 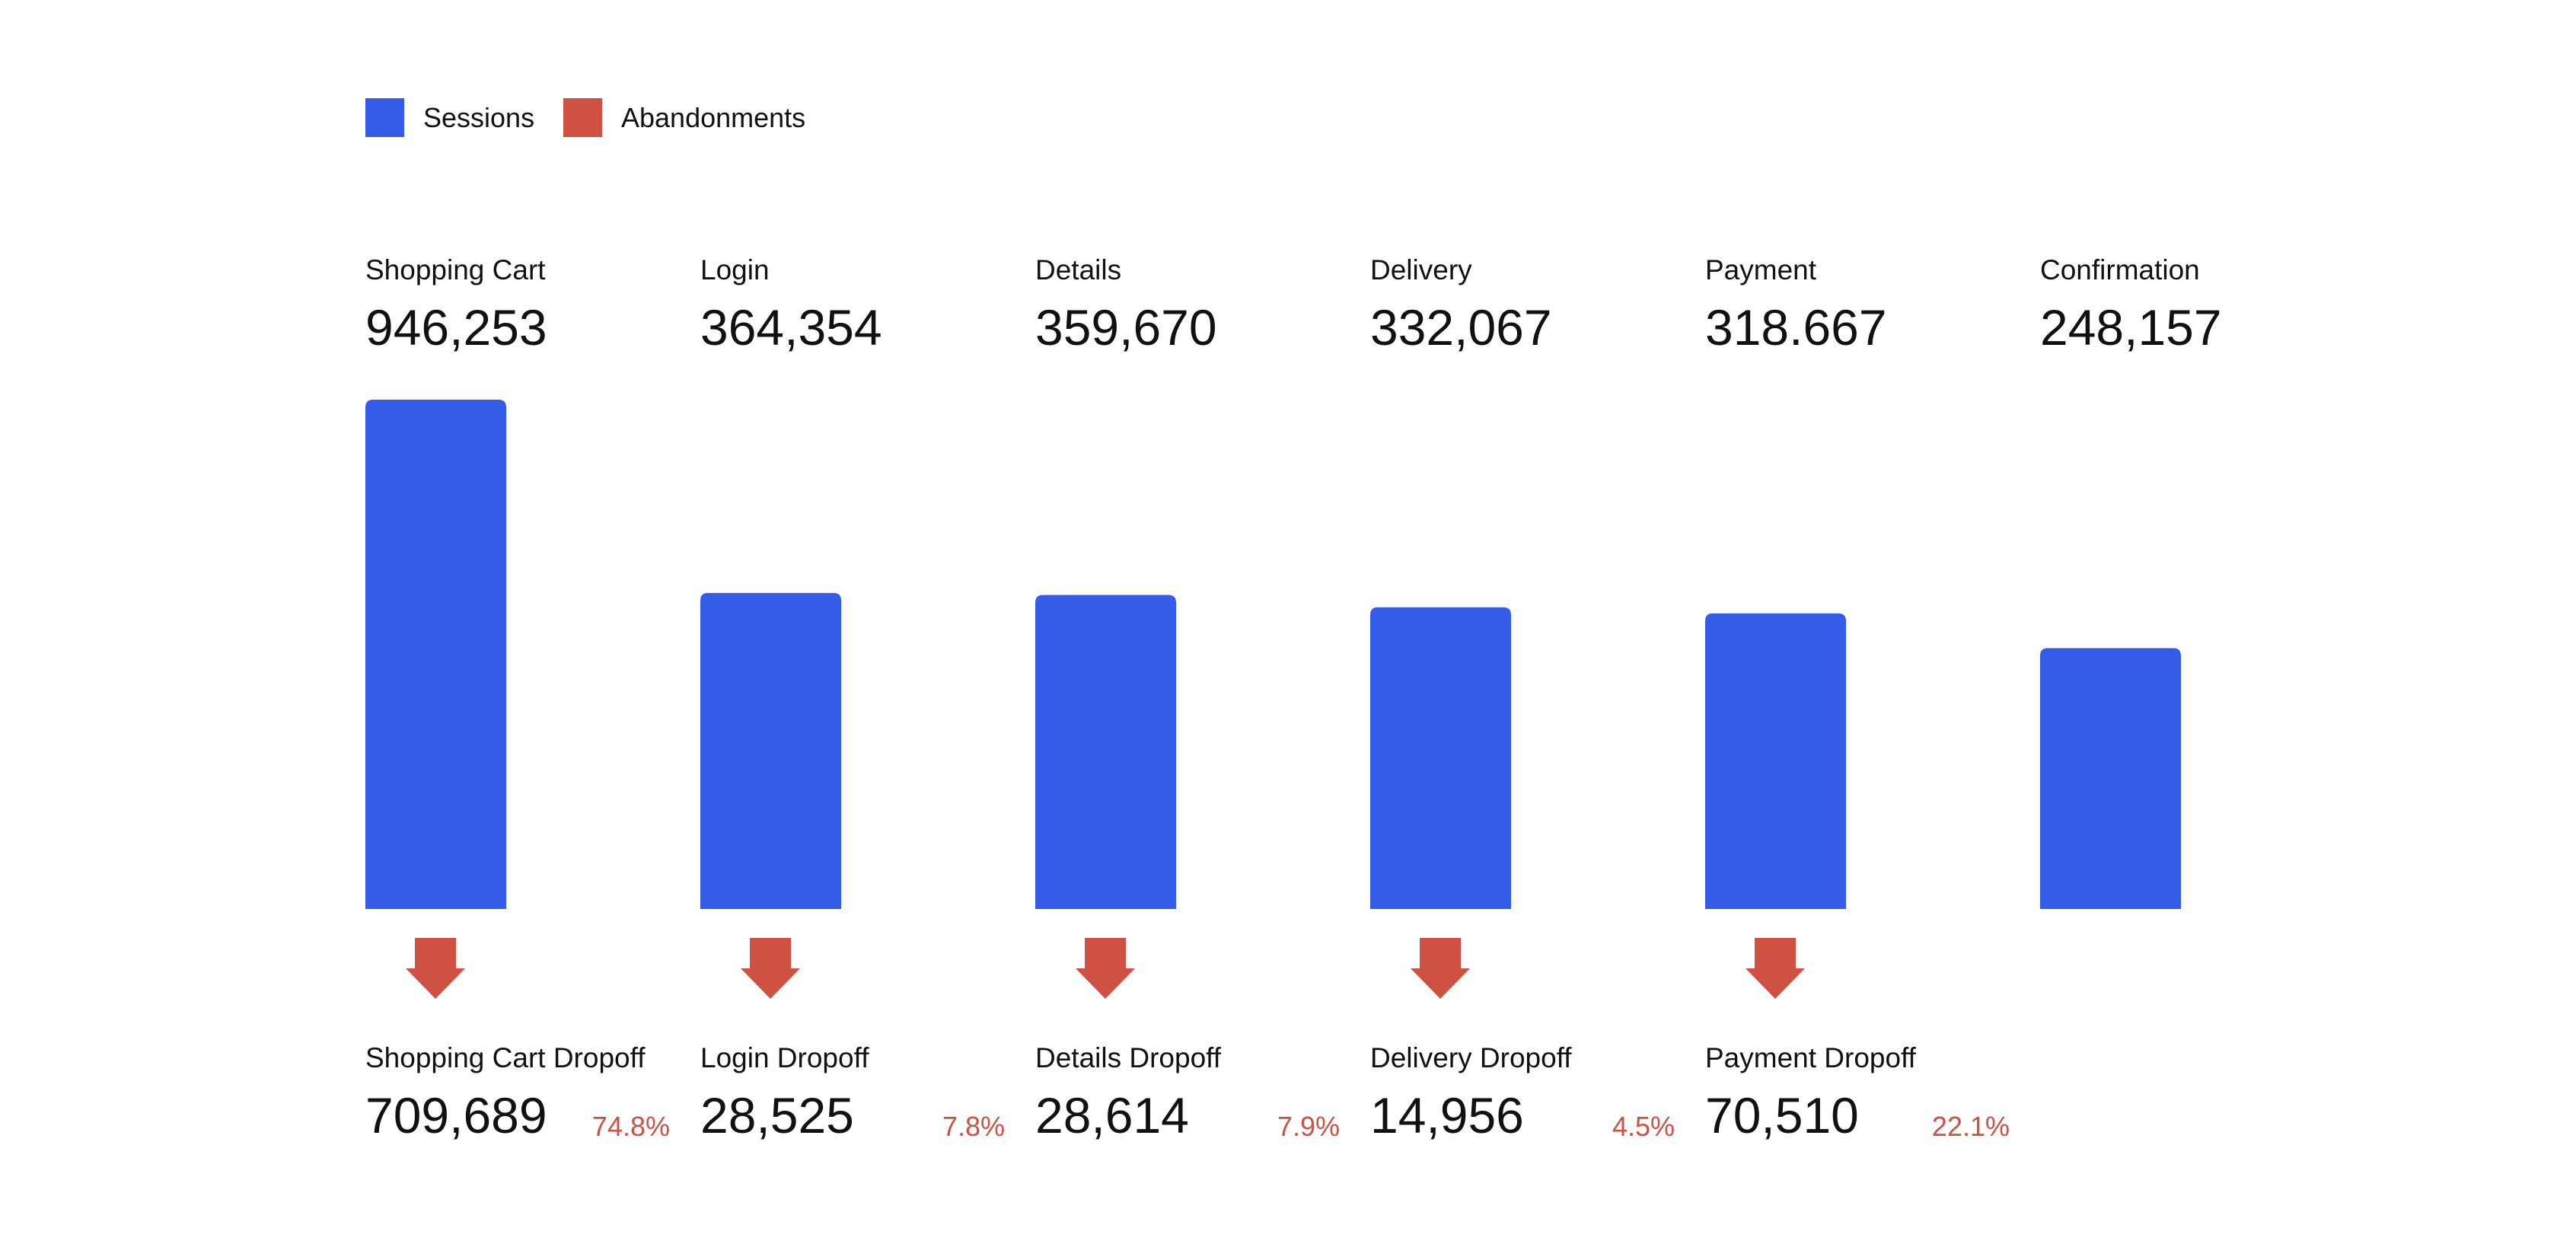 I want to click on stage-value: 946,253, so click(x=456, y=327).